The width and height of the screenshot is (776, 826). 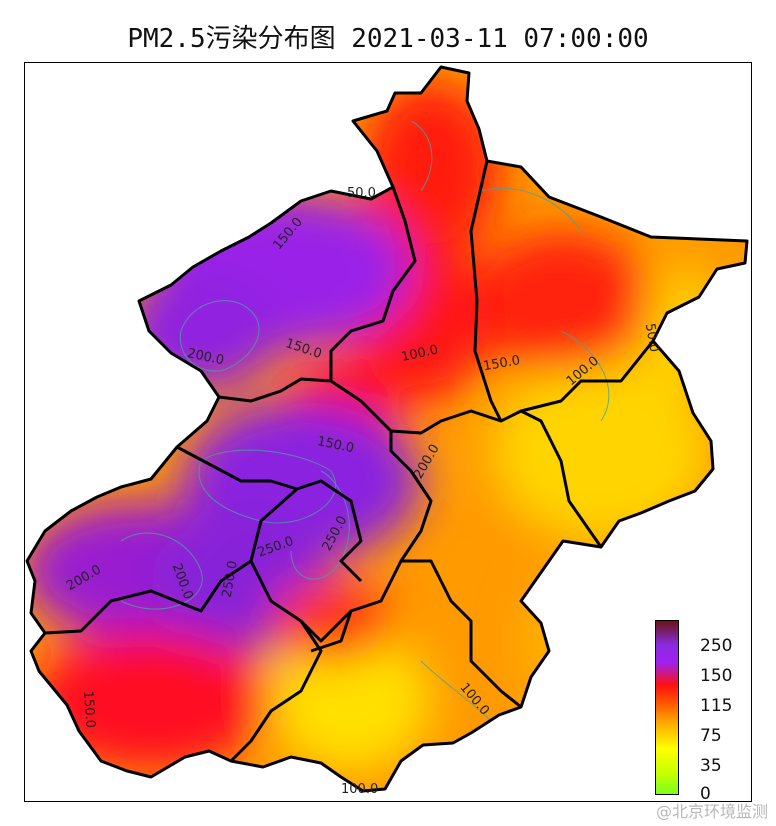 What do you see at coordinates (711, 736) in the screenshot?
I see `colorbar-tick-label: 75` at bounding box center [711, 736].